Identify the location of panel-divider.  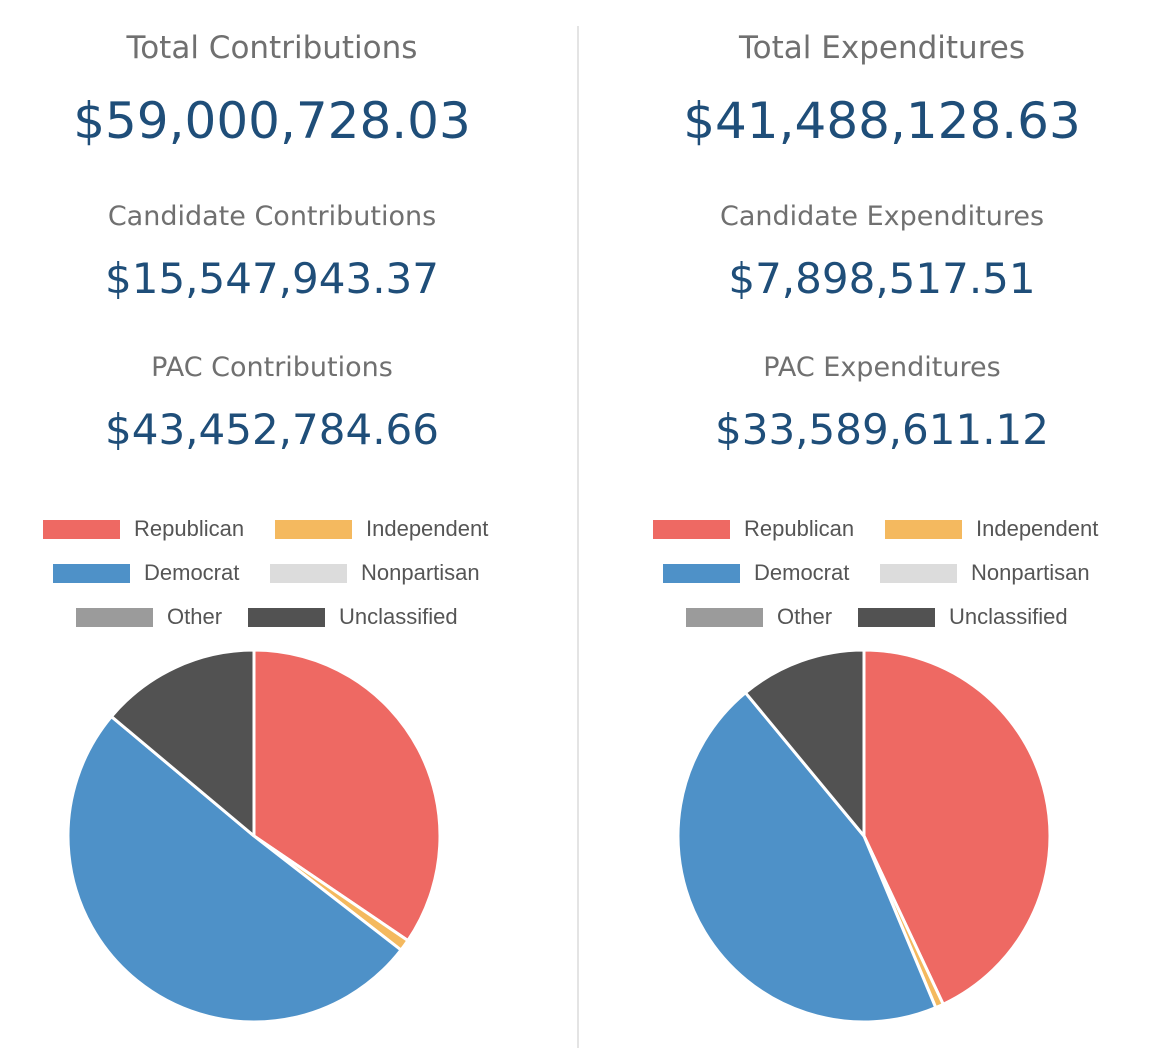
(578, 537).